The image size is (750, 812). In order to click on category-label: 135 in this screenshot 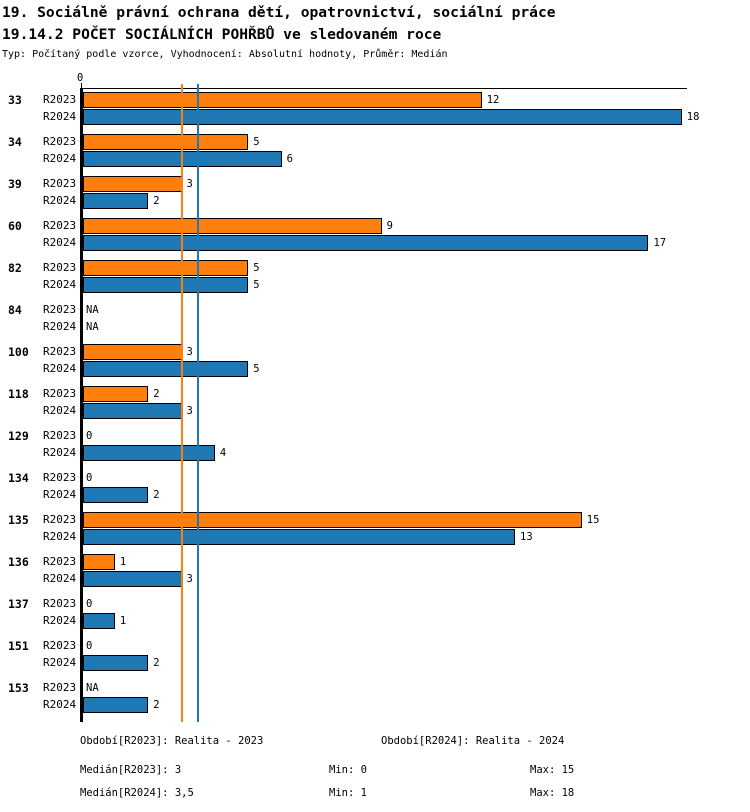, I will do `click(18, 520)`.